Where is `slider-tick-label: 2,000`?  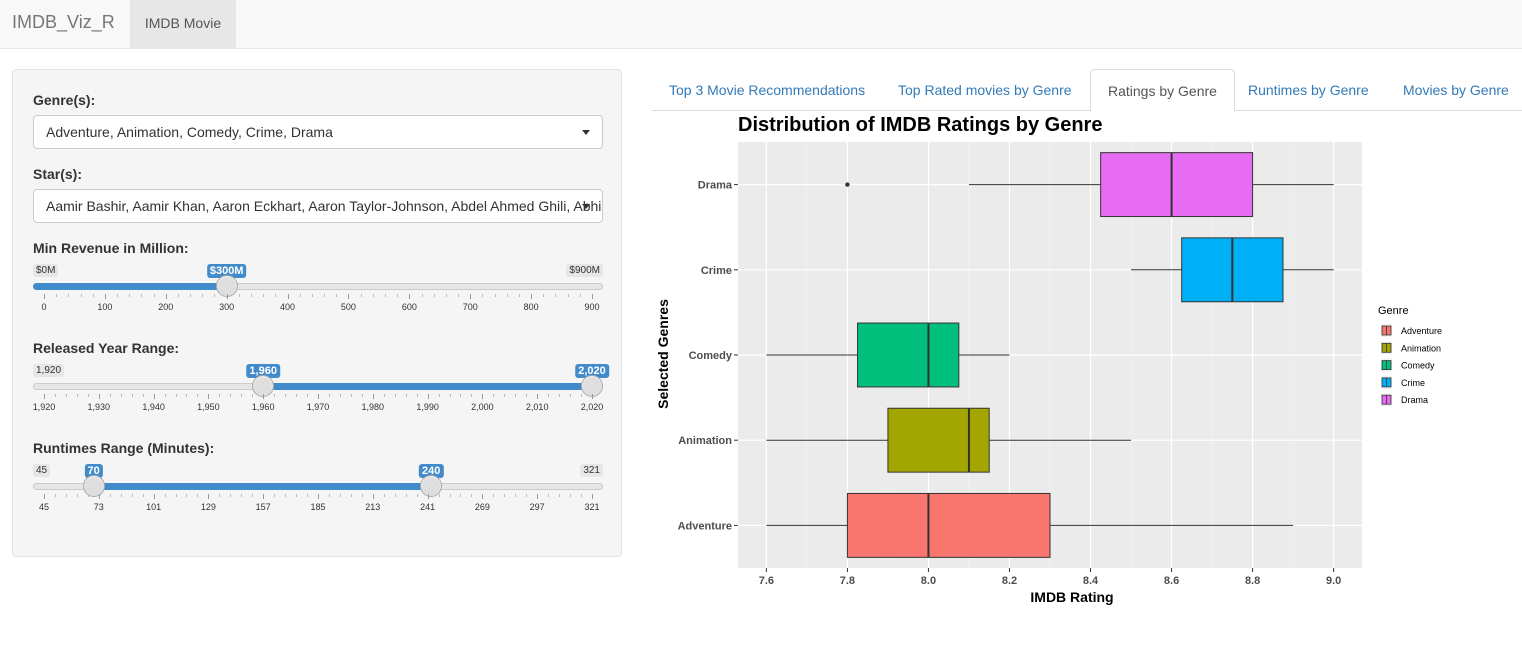 slider-tick-label: 2,000 is located at coordinates (482, 407).